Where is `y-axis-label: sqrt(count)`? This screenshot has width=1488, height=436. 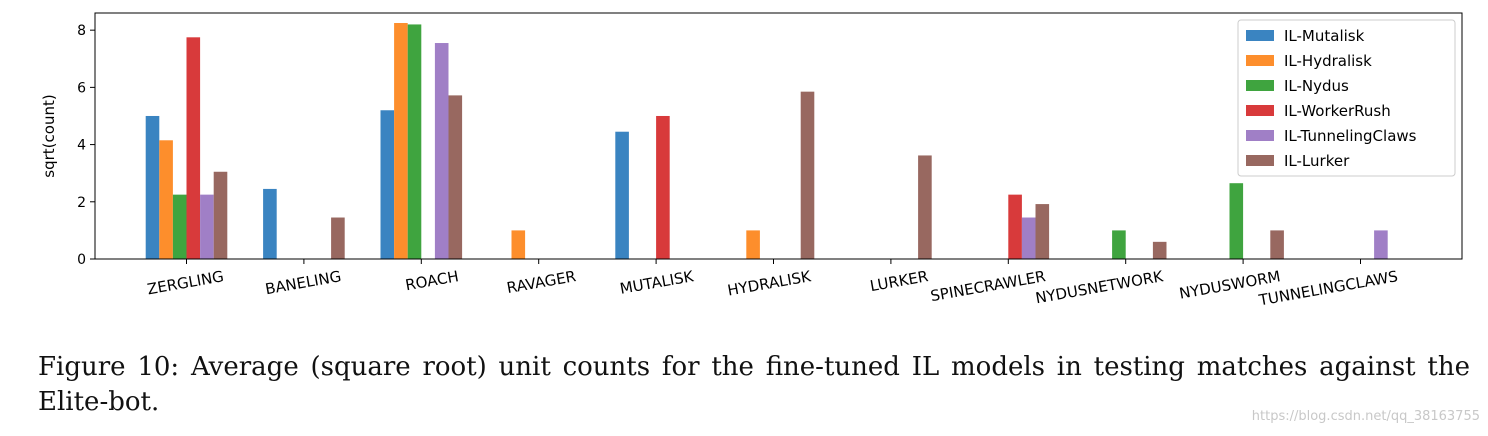 y-axis-label: sqrt(count) is located at coordinates (49, 135).